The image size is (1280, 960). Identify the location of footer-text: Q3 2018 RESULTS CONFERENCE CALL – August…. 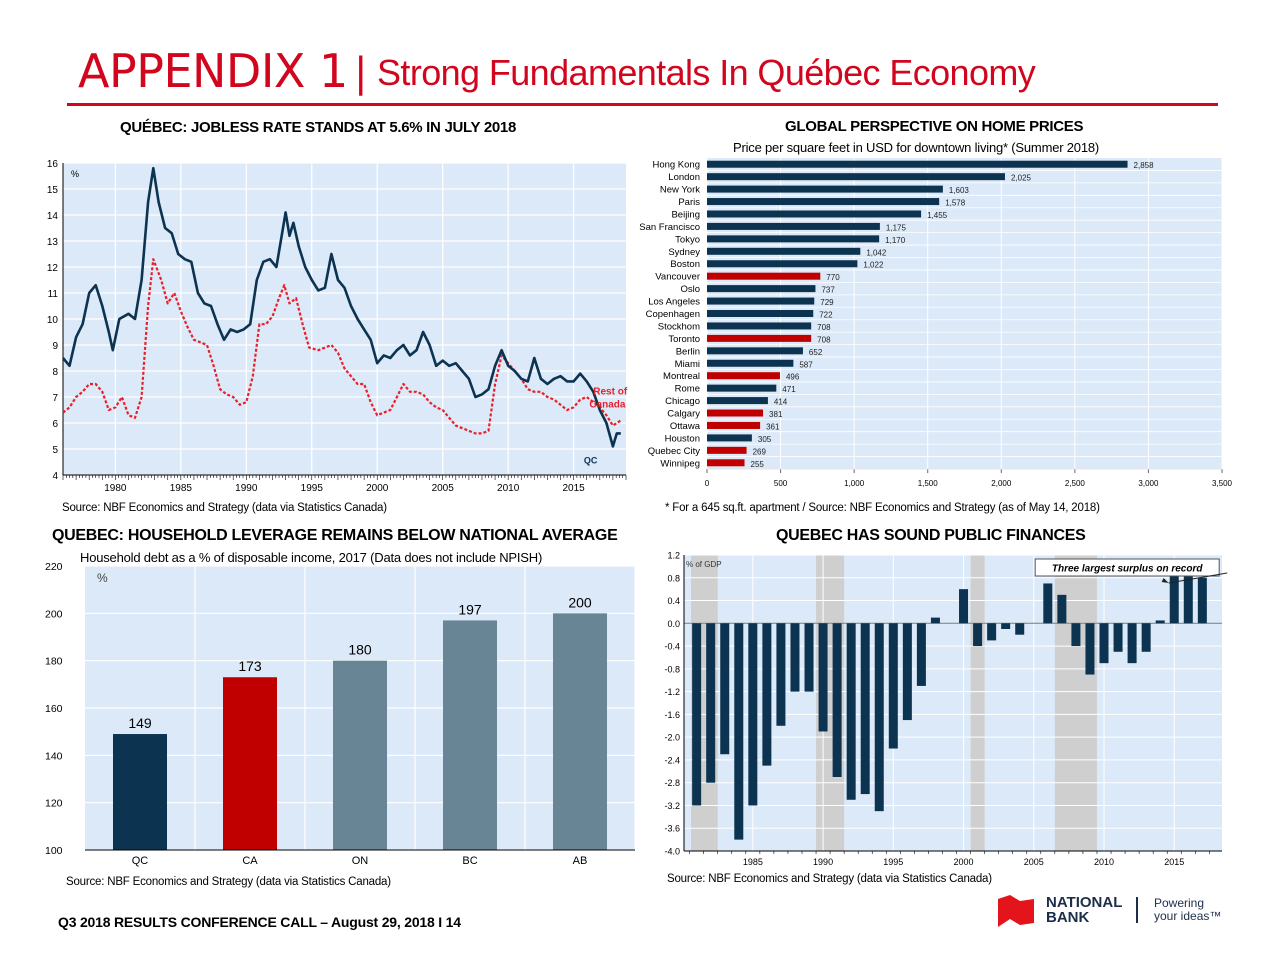
(259, 922).